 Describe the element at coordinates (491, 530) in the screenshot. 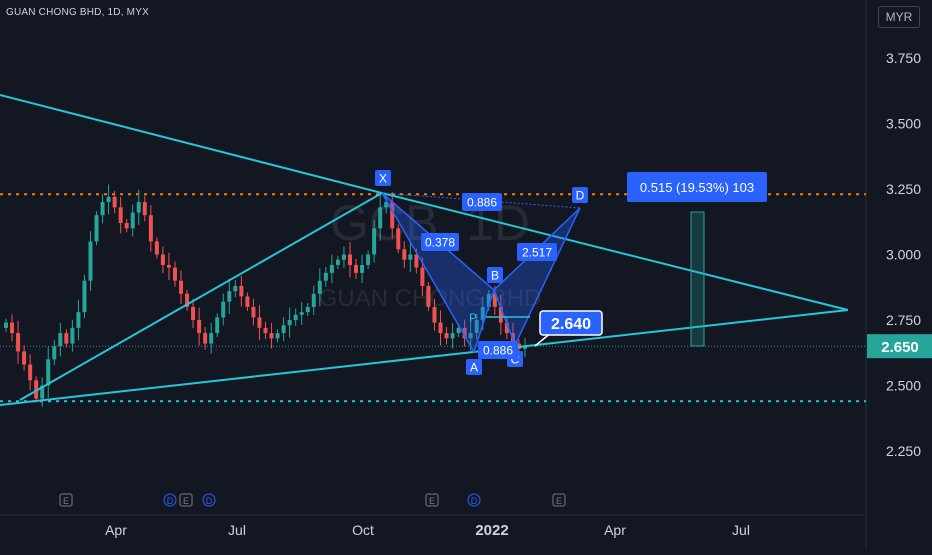

I see `x-tick-label: 2022` at that location.